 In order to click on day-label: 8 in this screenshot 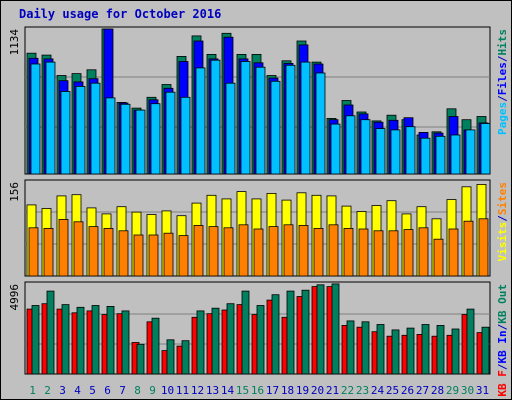, I will do `click(137, 390)`.